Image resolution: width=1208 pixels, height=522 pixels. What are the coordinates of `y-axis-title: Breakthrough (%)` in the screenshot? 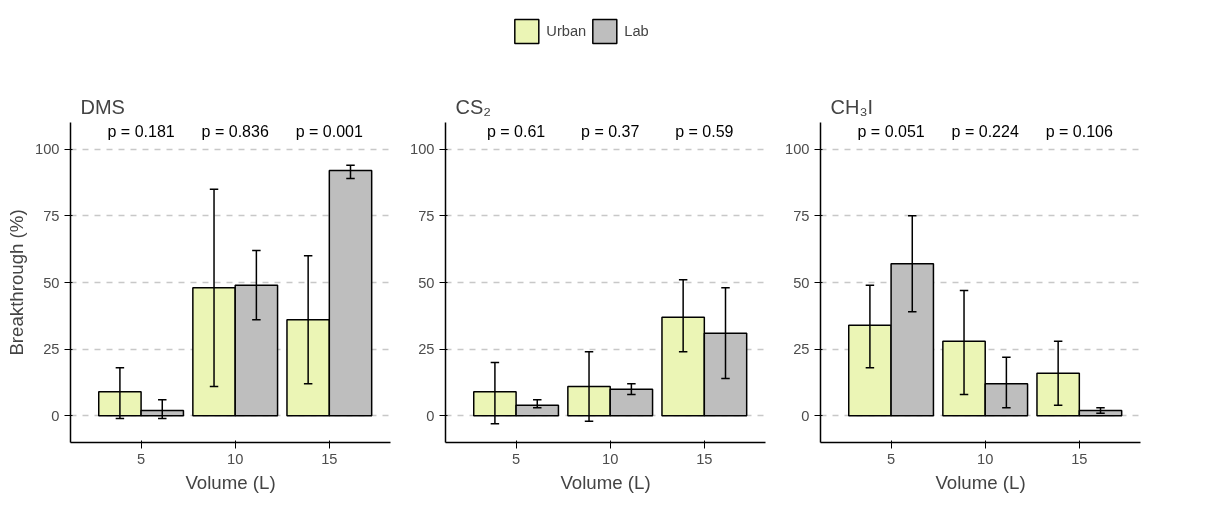 It's located at (17, 282).